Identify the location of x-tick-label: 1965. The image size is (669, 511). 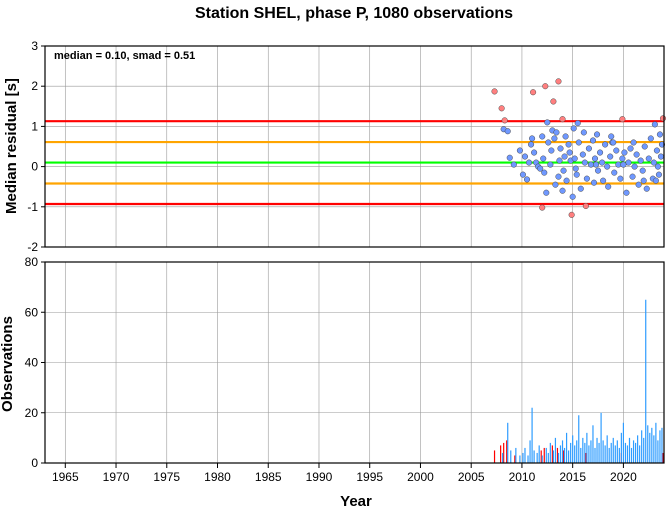
(65, 477).